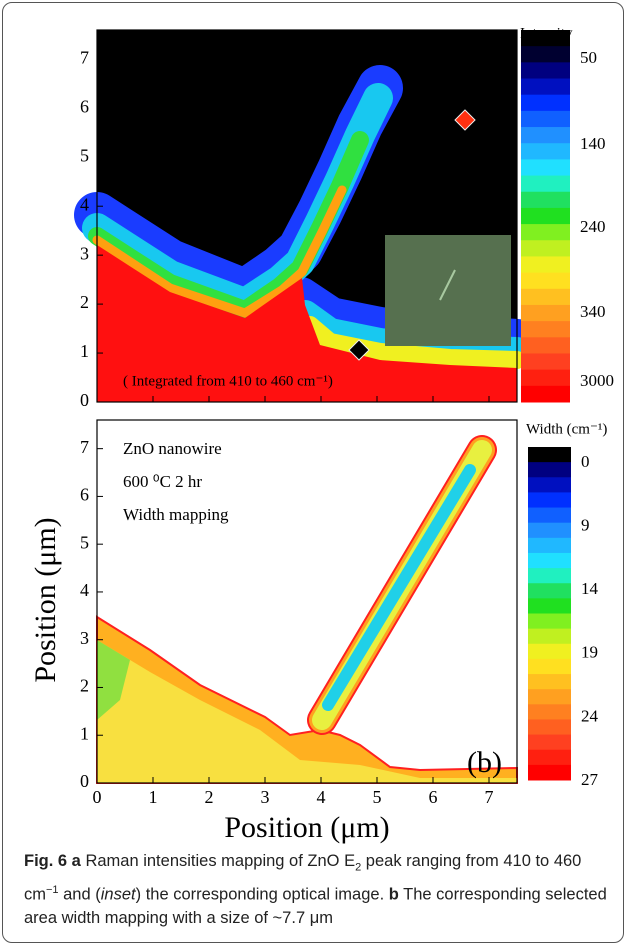 The image size is (629, 948). I want to click on x-tick-label: 2, so click(209, 797).